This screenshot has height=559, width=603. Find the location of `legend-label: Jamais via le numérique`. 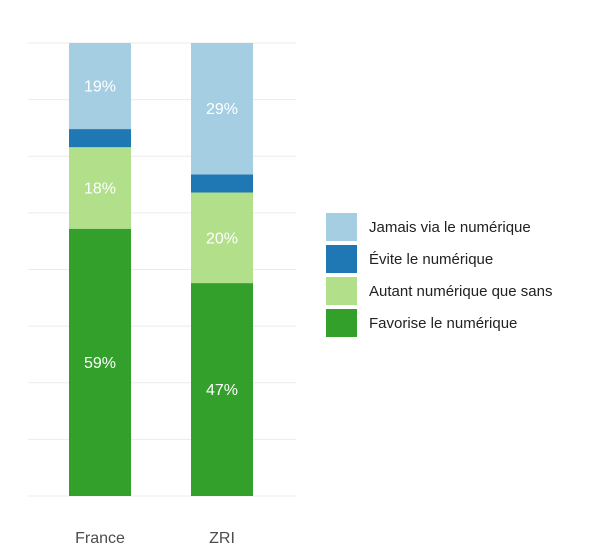

legend-label: Jamais via le numérique is located at coordinates (450, 227).